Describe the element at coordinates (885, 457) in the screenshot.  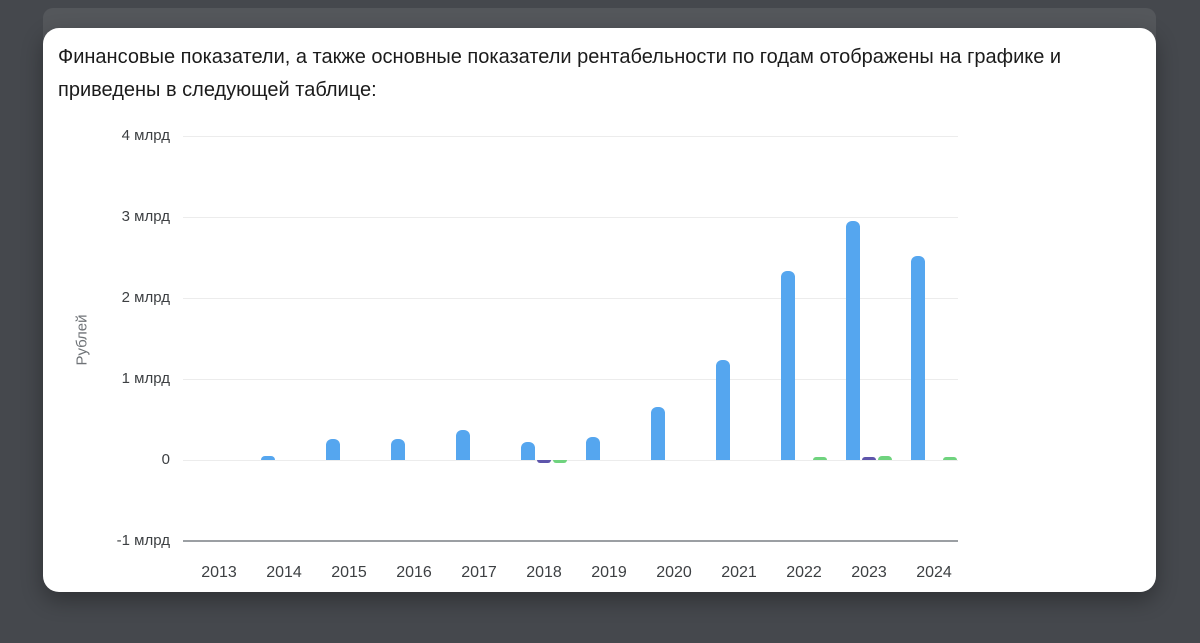
I see `bar-series-green-2023` at that location.